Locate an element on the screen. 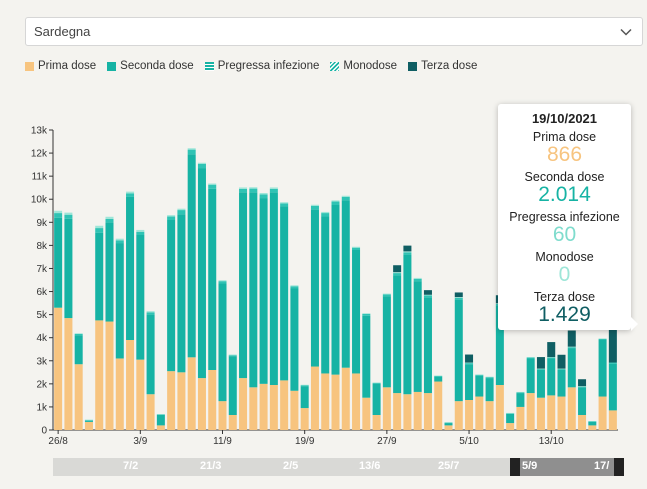  tooltip-label: Prima dose is located at coordinates (564, 137).